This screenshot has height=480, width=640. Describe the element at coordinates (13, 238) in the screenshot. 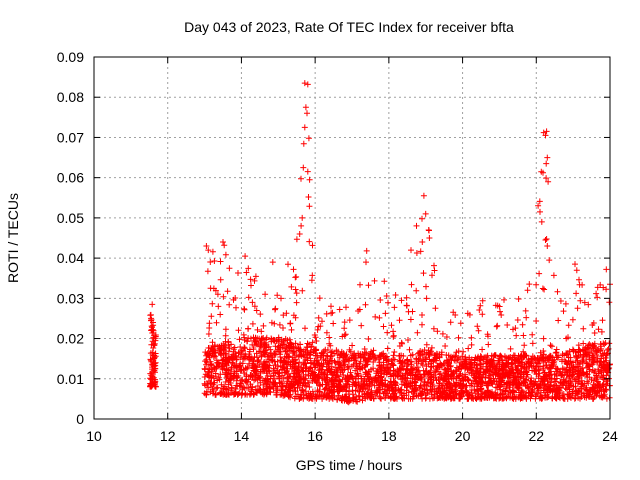

I see `y-axis-label: ROTI / TECUs` at that location.